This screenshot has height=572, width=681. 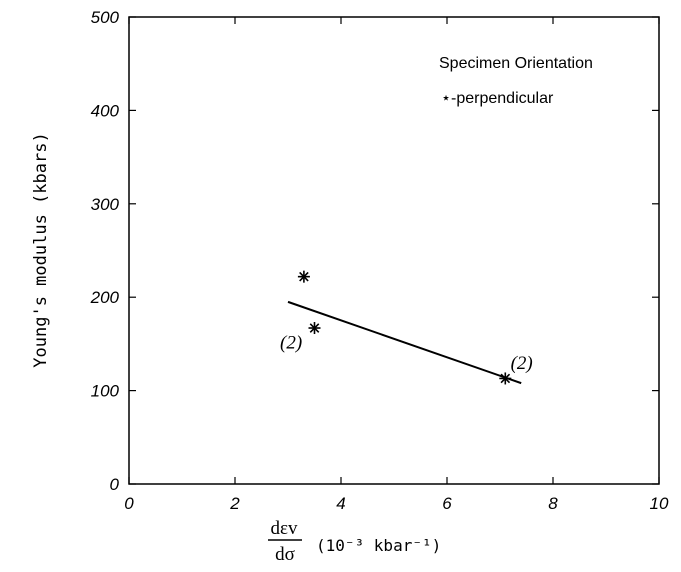 I want to click on y-tick-label: 200, so click(x=105, y=297).